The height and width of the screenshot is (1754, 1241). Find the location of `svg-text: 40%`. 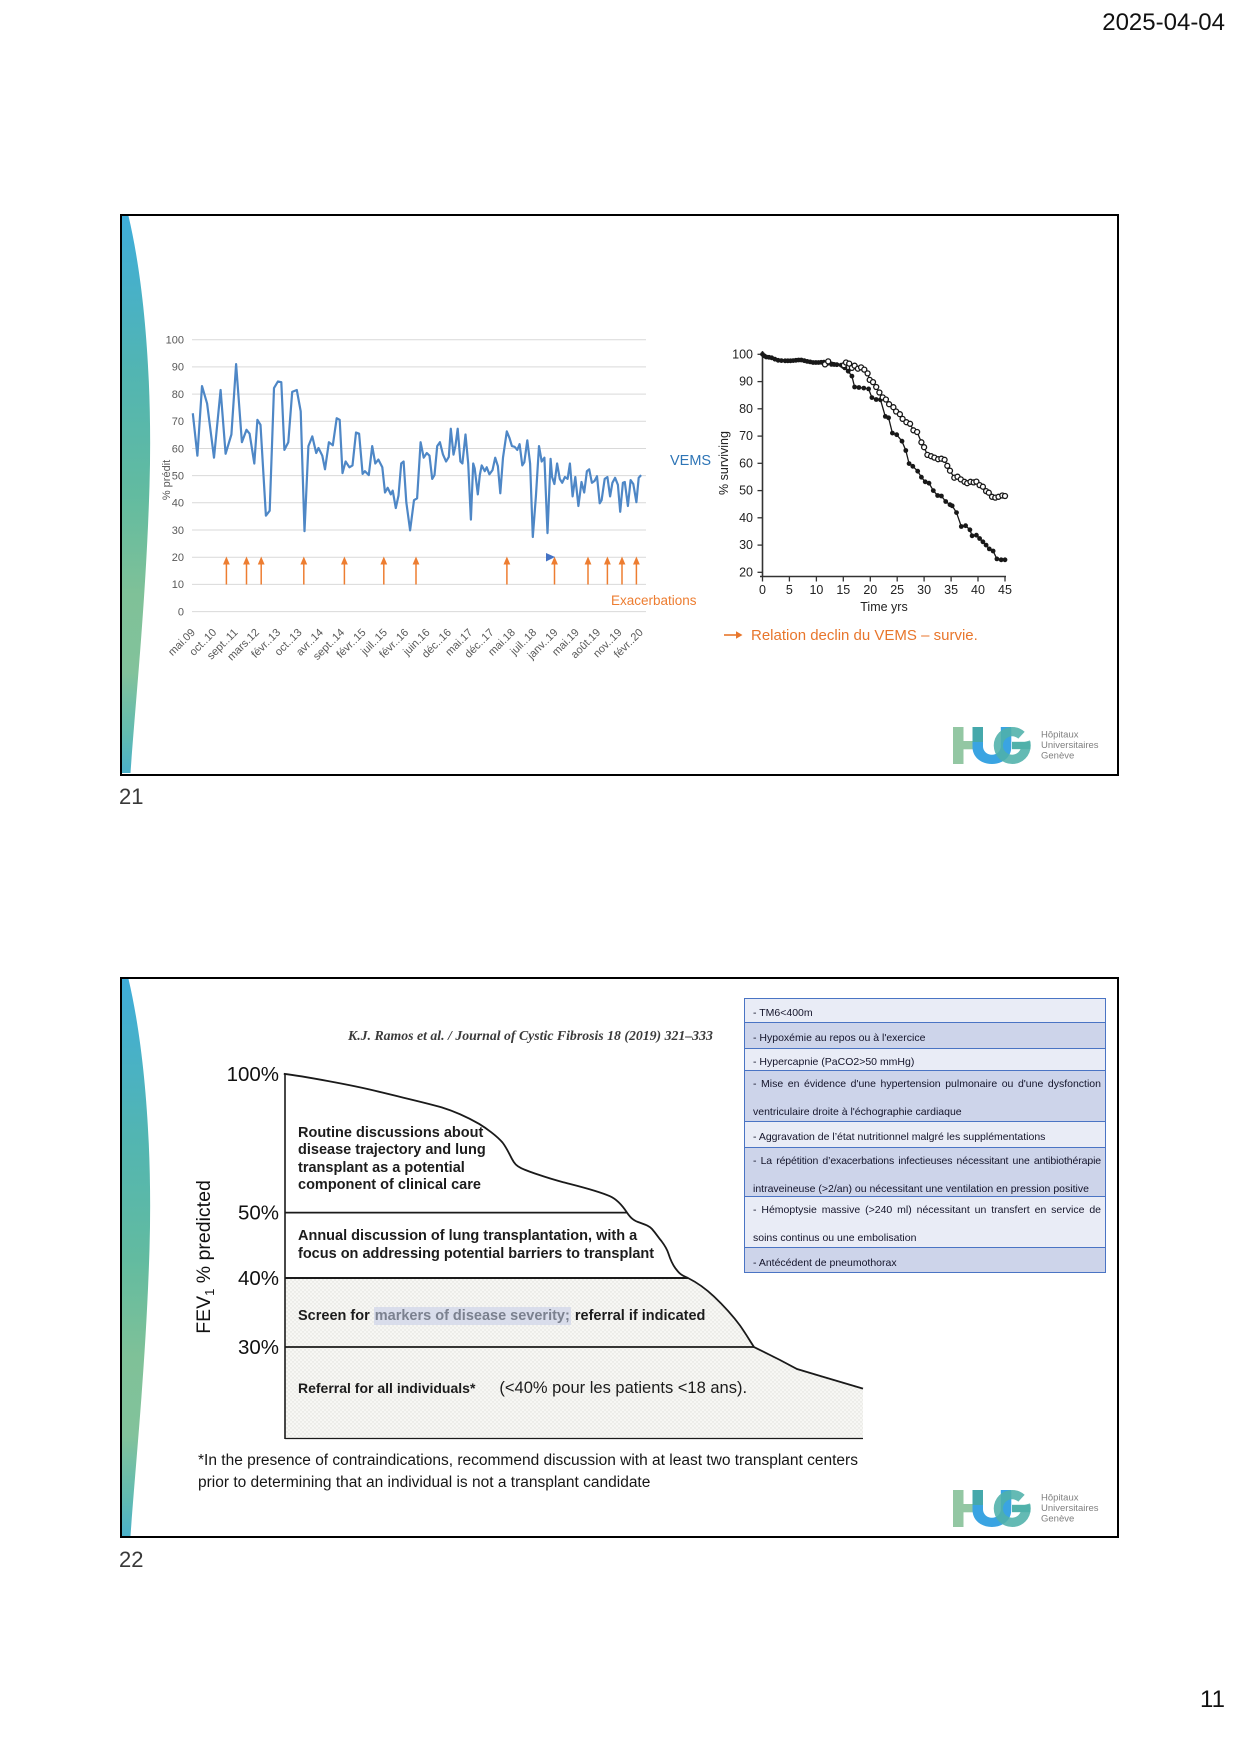

svg-text: 40% is located at coordinates (258, 1278).